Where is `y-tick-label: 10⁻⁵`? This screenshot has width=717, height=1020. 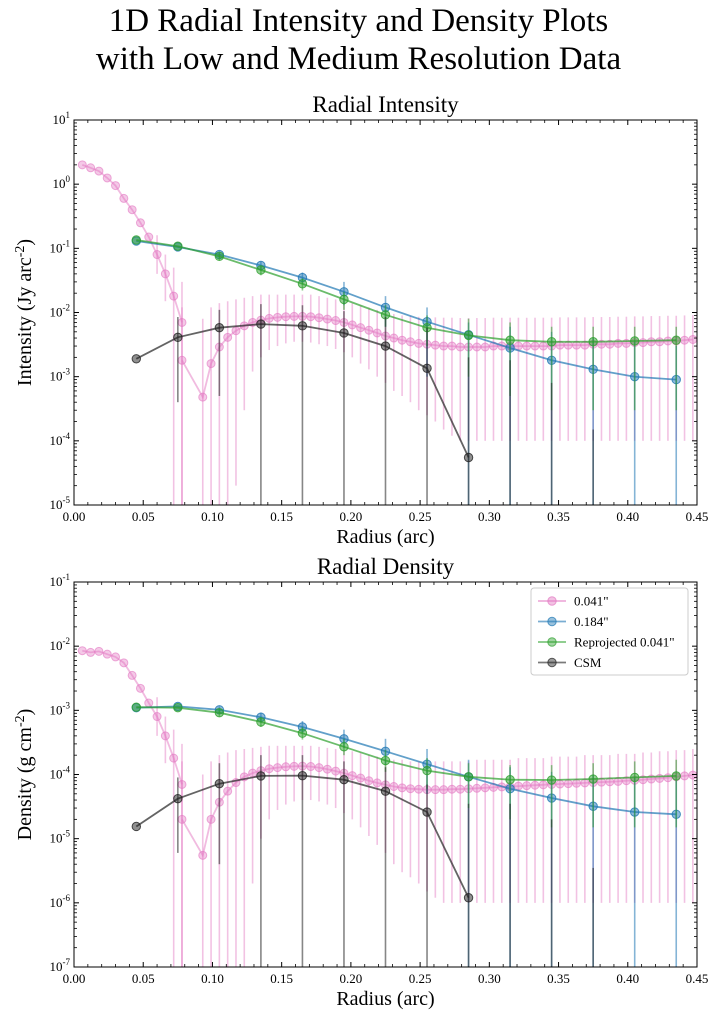
y-tick-label: 10⁻⁵ is located at coordinates (60, 503).